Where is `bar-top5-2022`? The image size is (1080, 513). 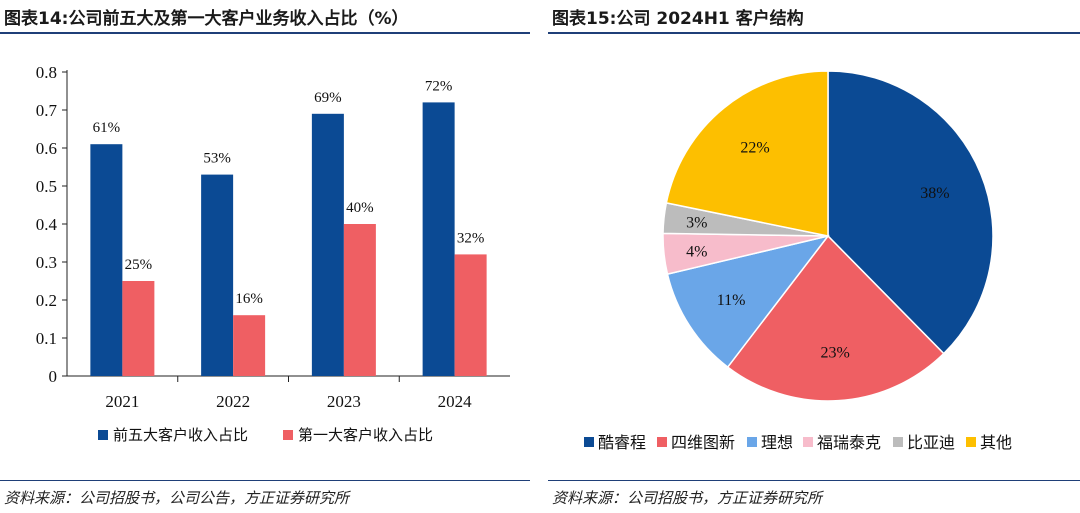 bar-top5-2022 is located at coordinates (217, 275).